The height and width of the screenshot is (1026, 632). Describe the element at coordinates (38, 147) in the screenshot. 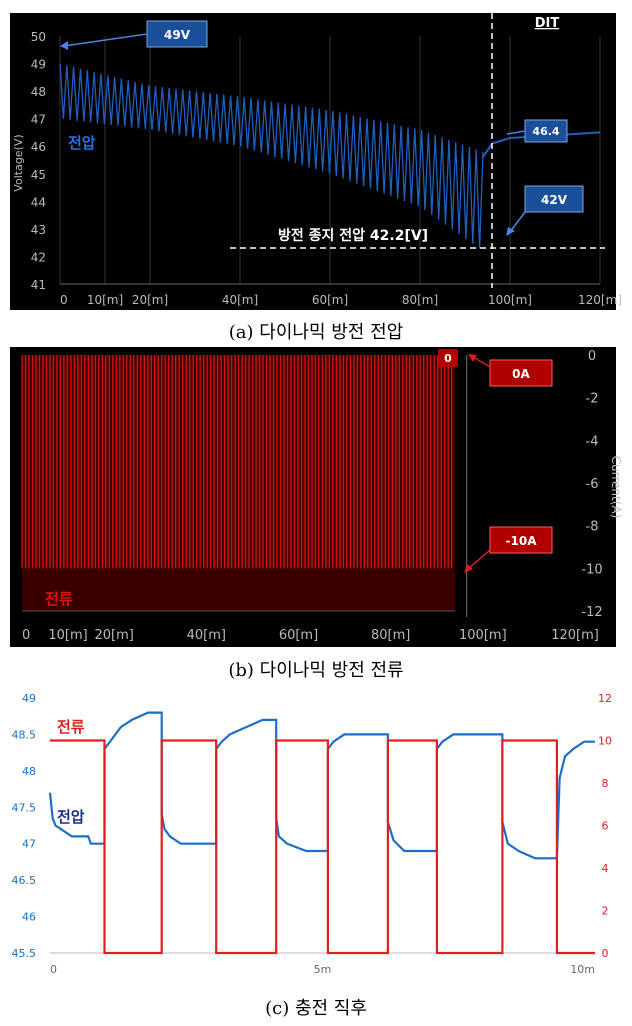

I see `y-tick-label: 46` at that location.